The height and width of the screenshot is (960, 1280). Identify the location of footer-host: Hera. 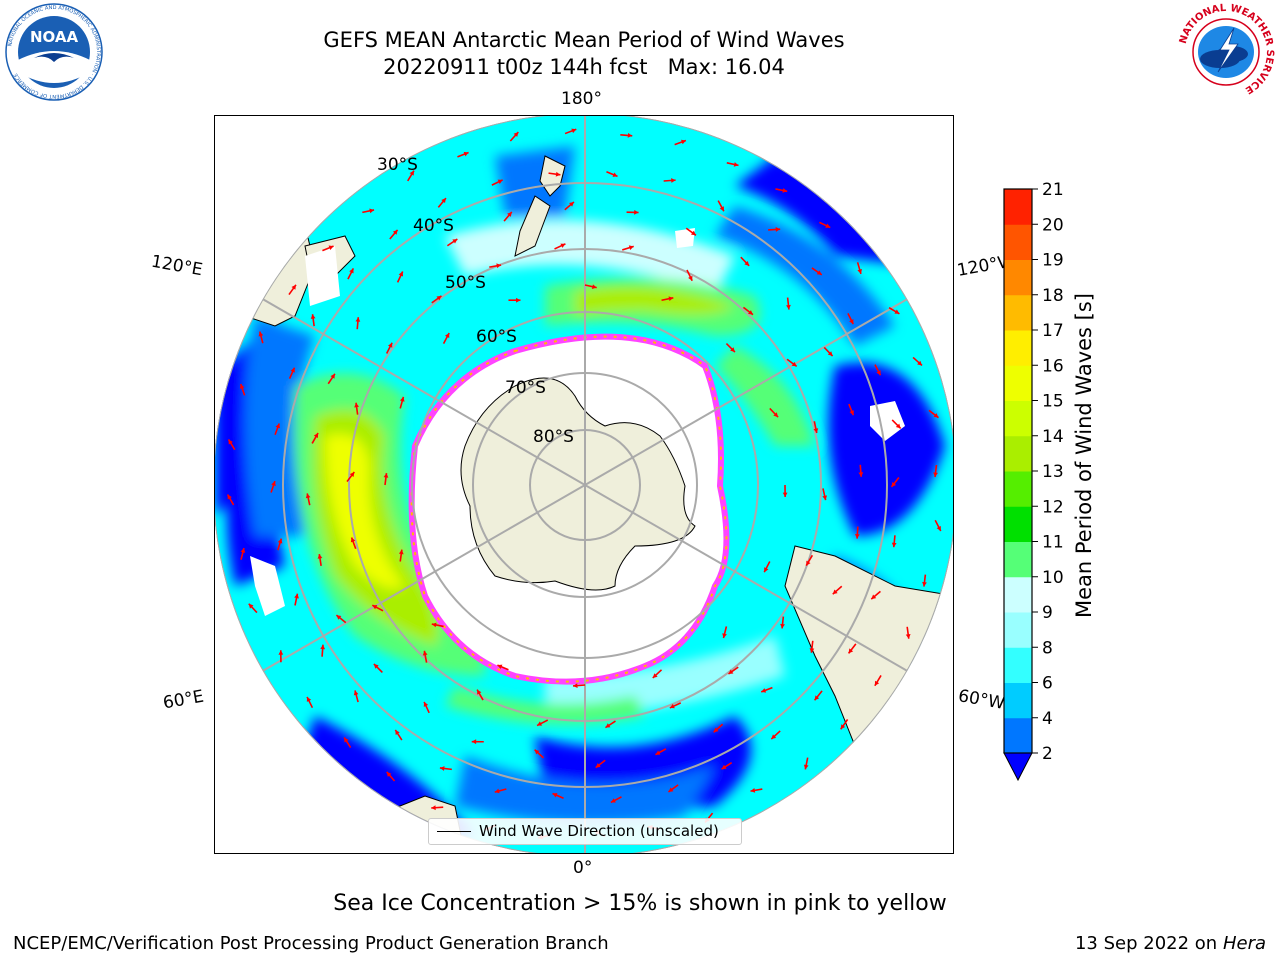
(1244, 943).